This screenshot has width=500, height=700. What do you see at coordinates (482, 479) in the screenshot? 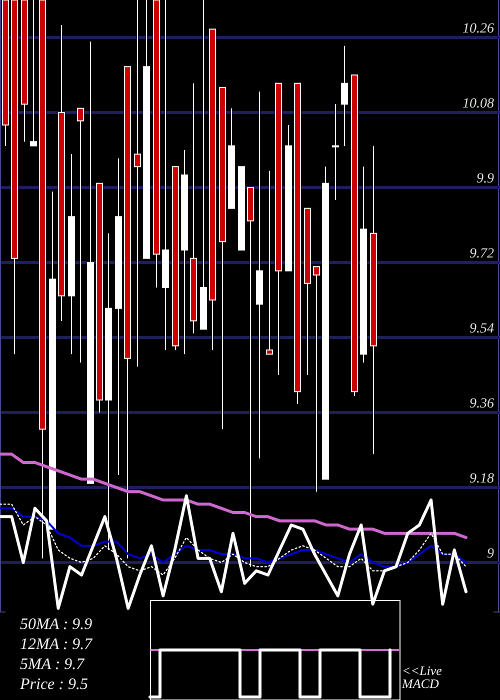
I see `y-tick-label: 9.18` at bounding box center [482, 479].